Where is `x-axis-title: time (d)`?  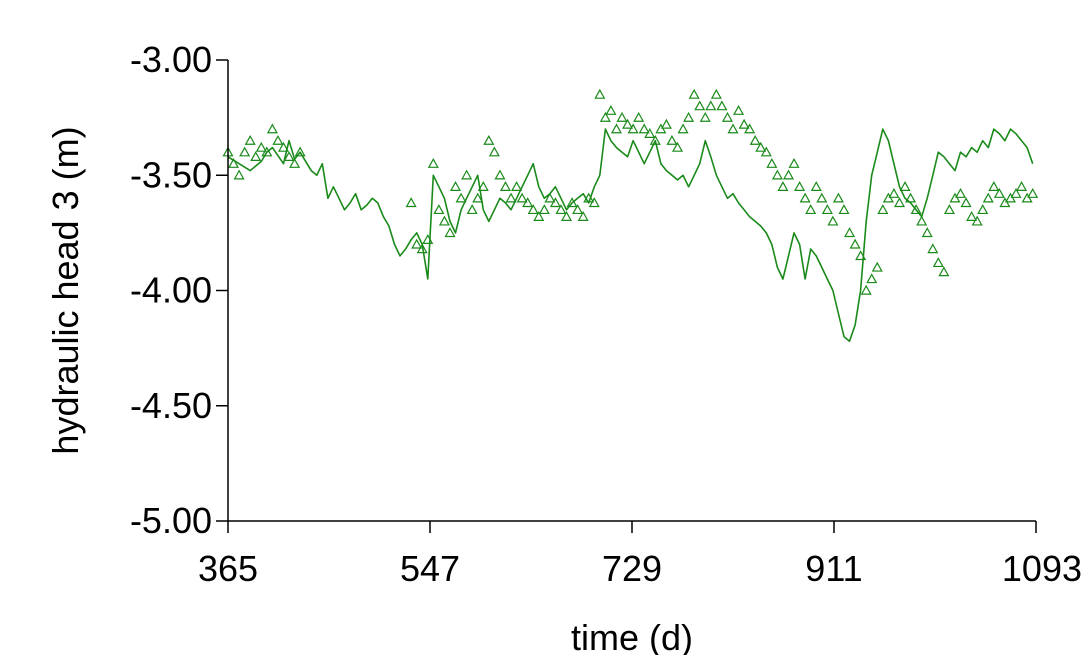 x-axis-title: time (d) is located at coordinates (632, 636).